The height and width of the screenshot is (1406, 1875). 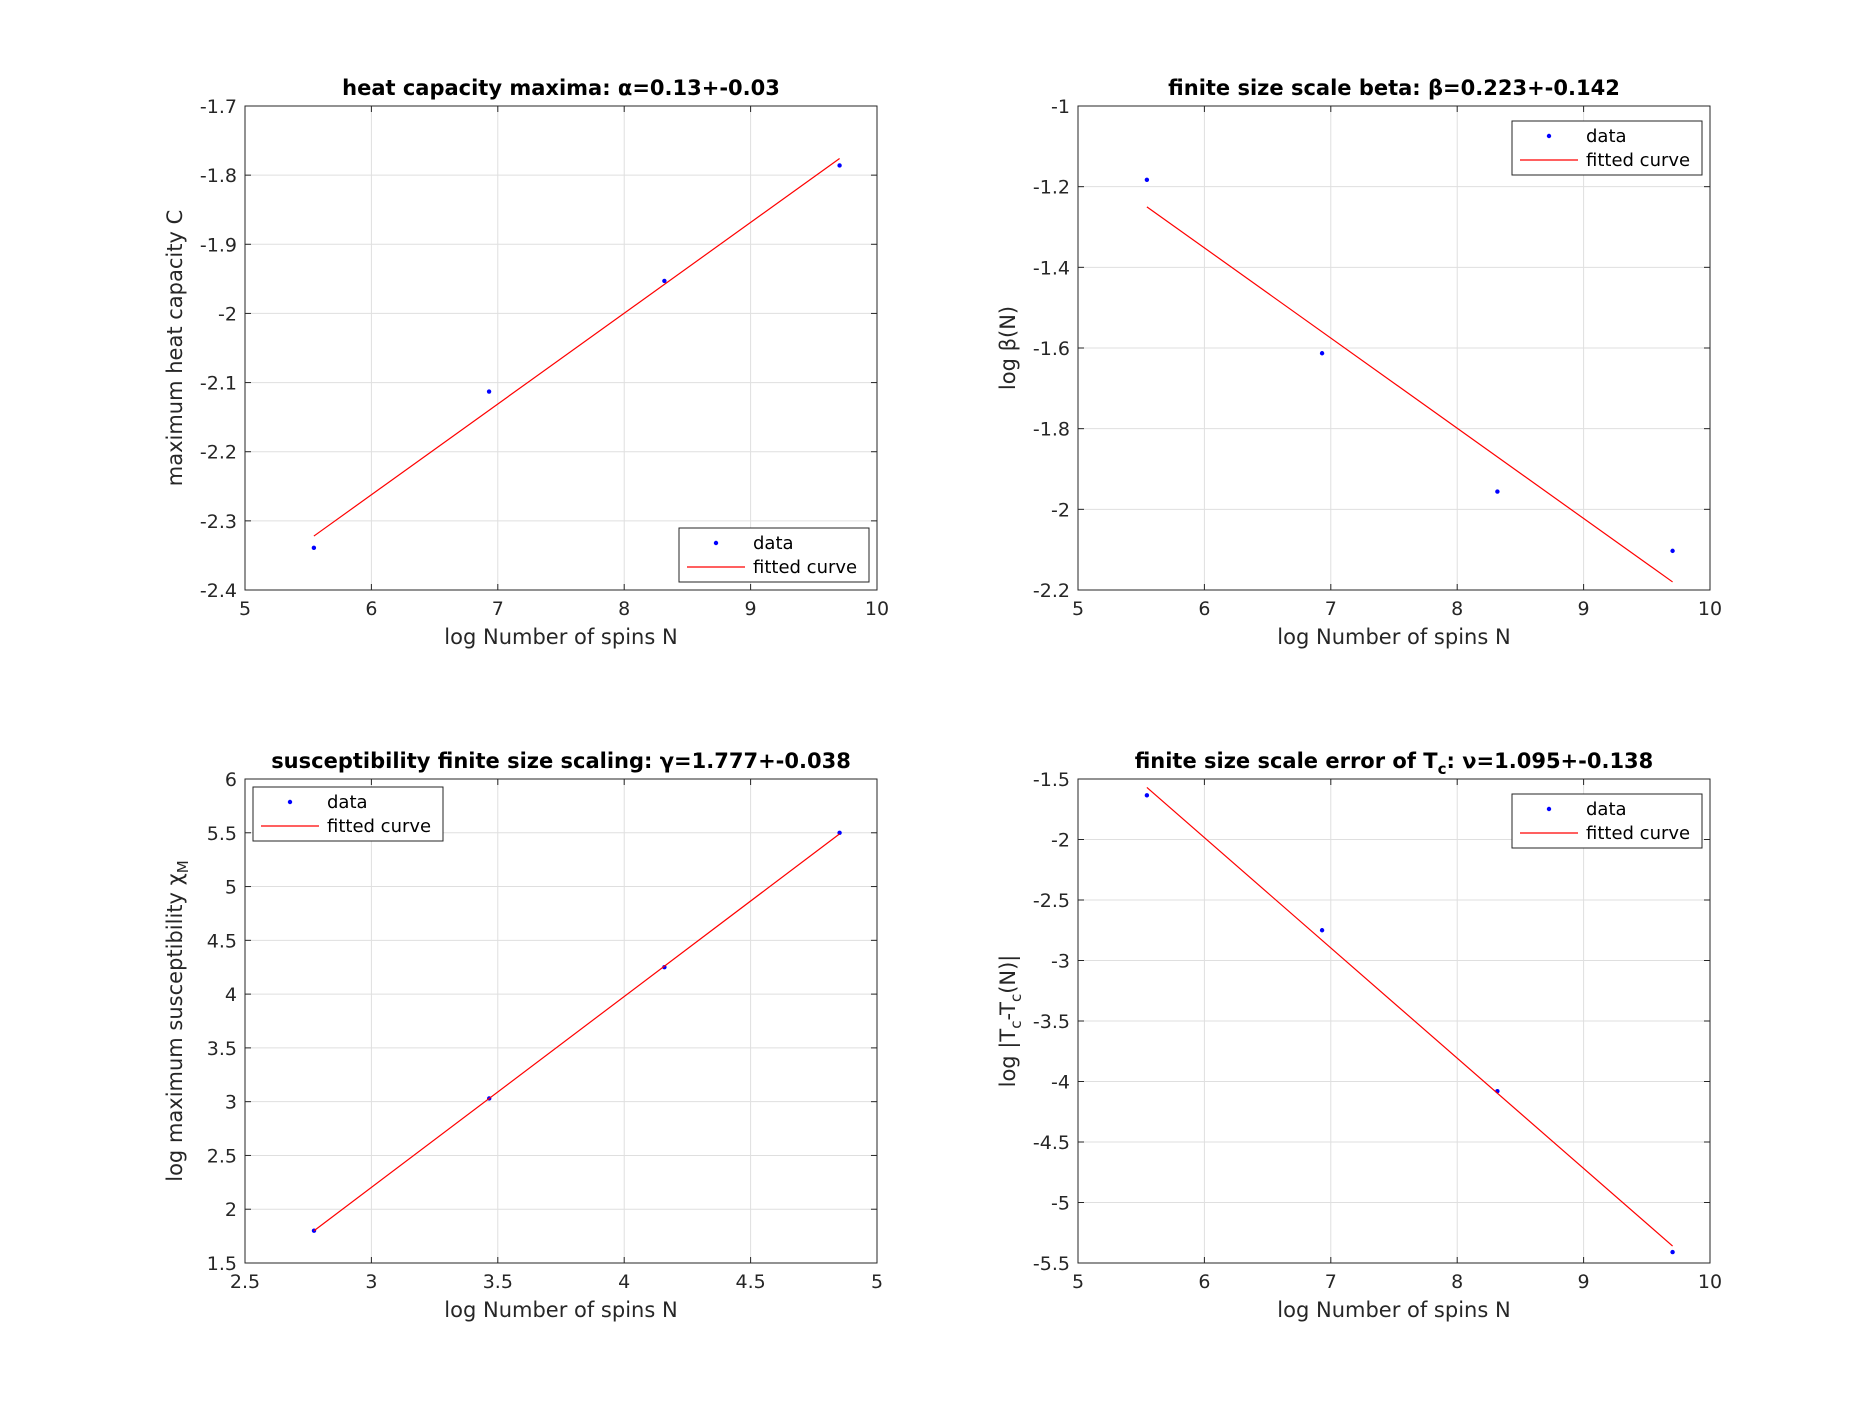 I want to click on y-tick-label: 6, so click(x=231, y=780).